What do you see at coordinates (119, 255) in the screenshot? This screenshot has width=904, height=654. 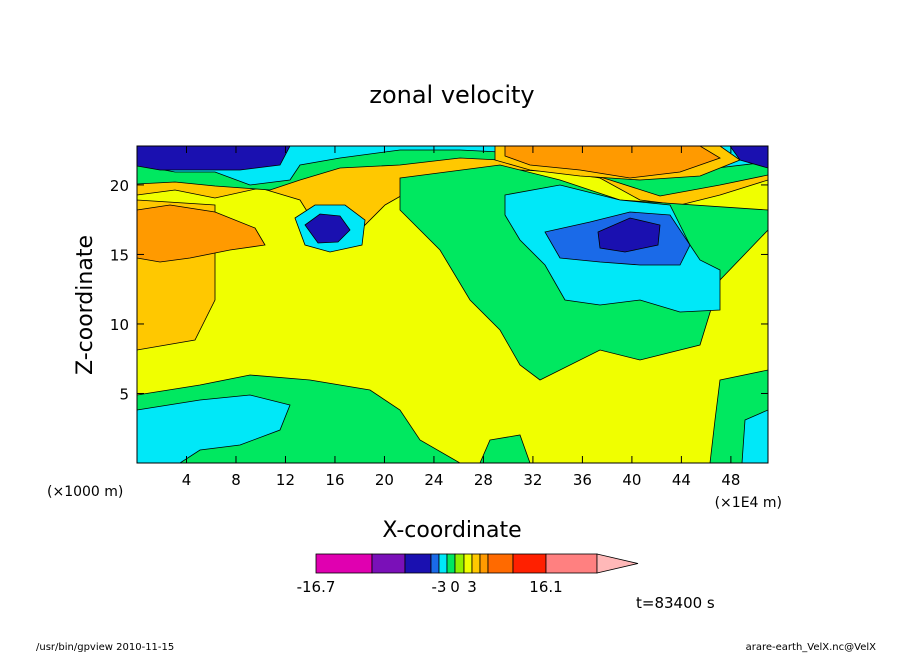 I see `y-tick-label: 15` at bounding box center [119, 255].